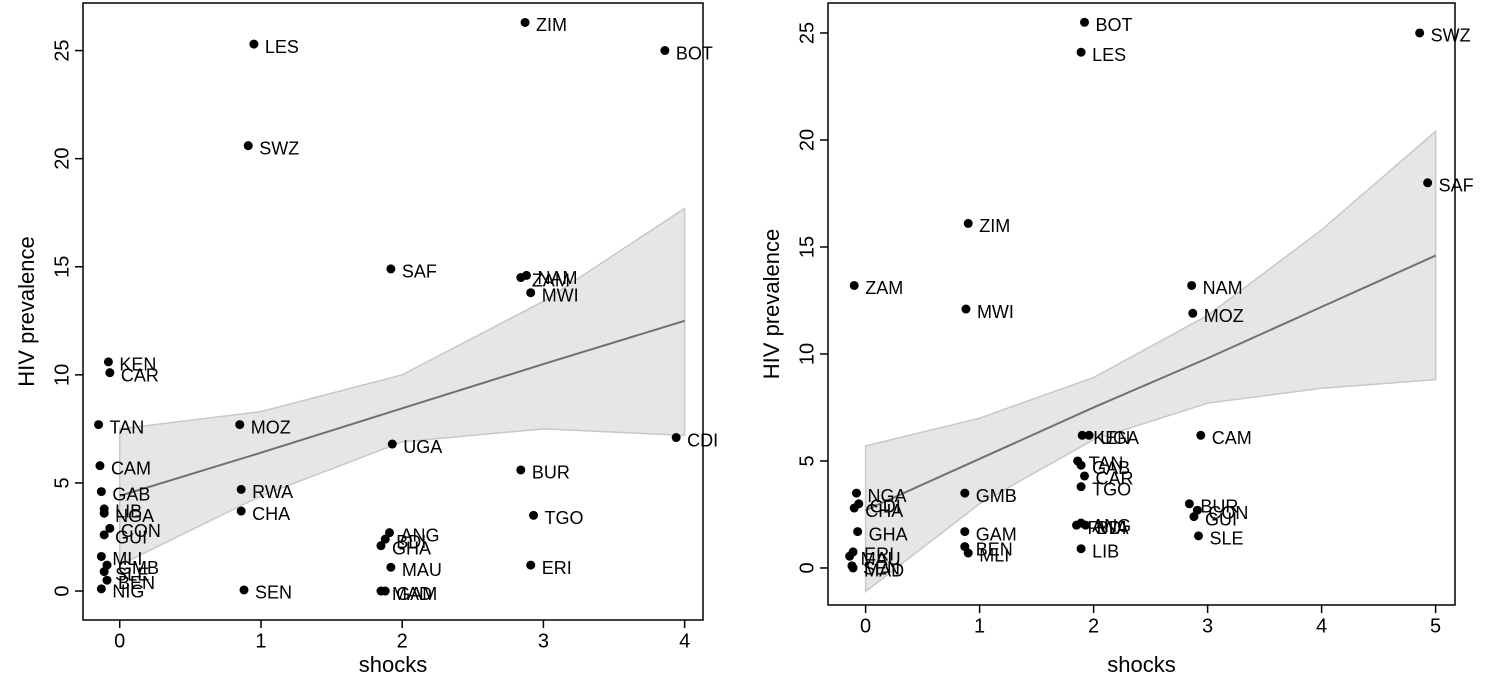  Describe the element at coordinates (422, 570) in the screenshot. I see `point-label: MAU` at that location.